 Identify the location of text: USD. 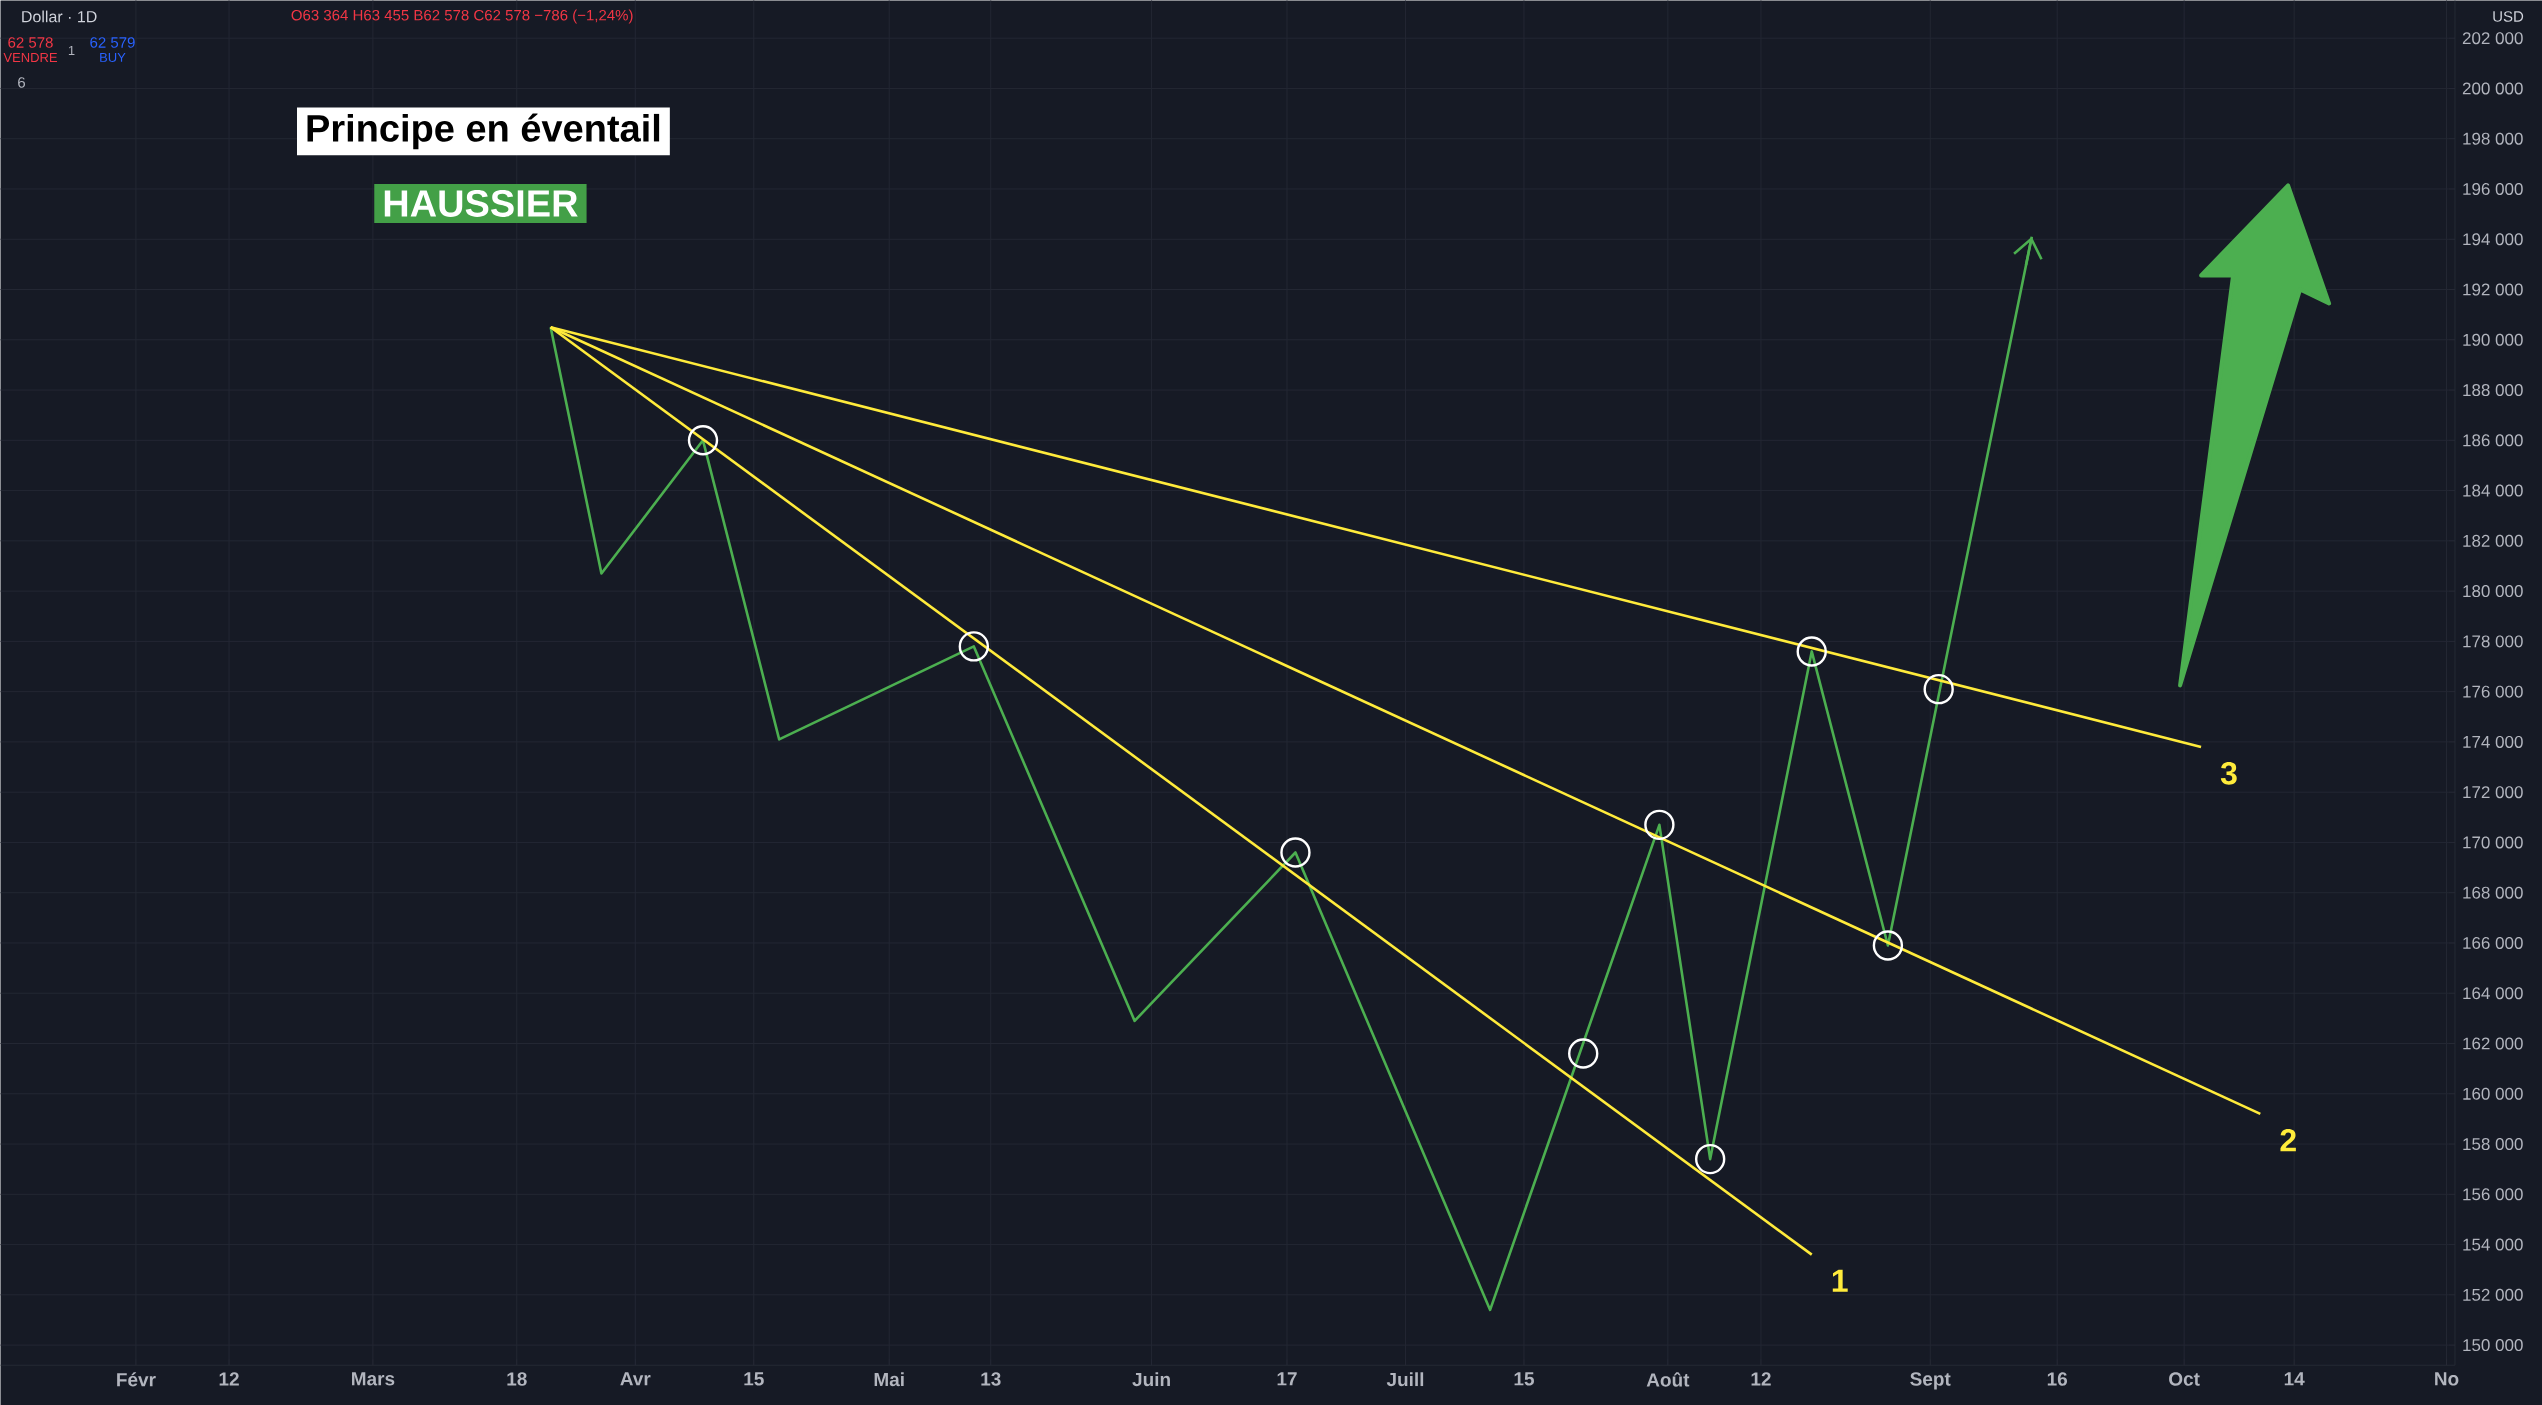
(2508, 16).